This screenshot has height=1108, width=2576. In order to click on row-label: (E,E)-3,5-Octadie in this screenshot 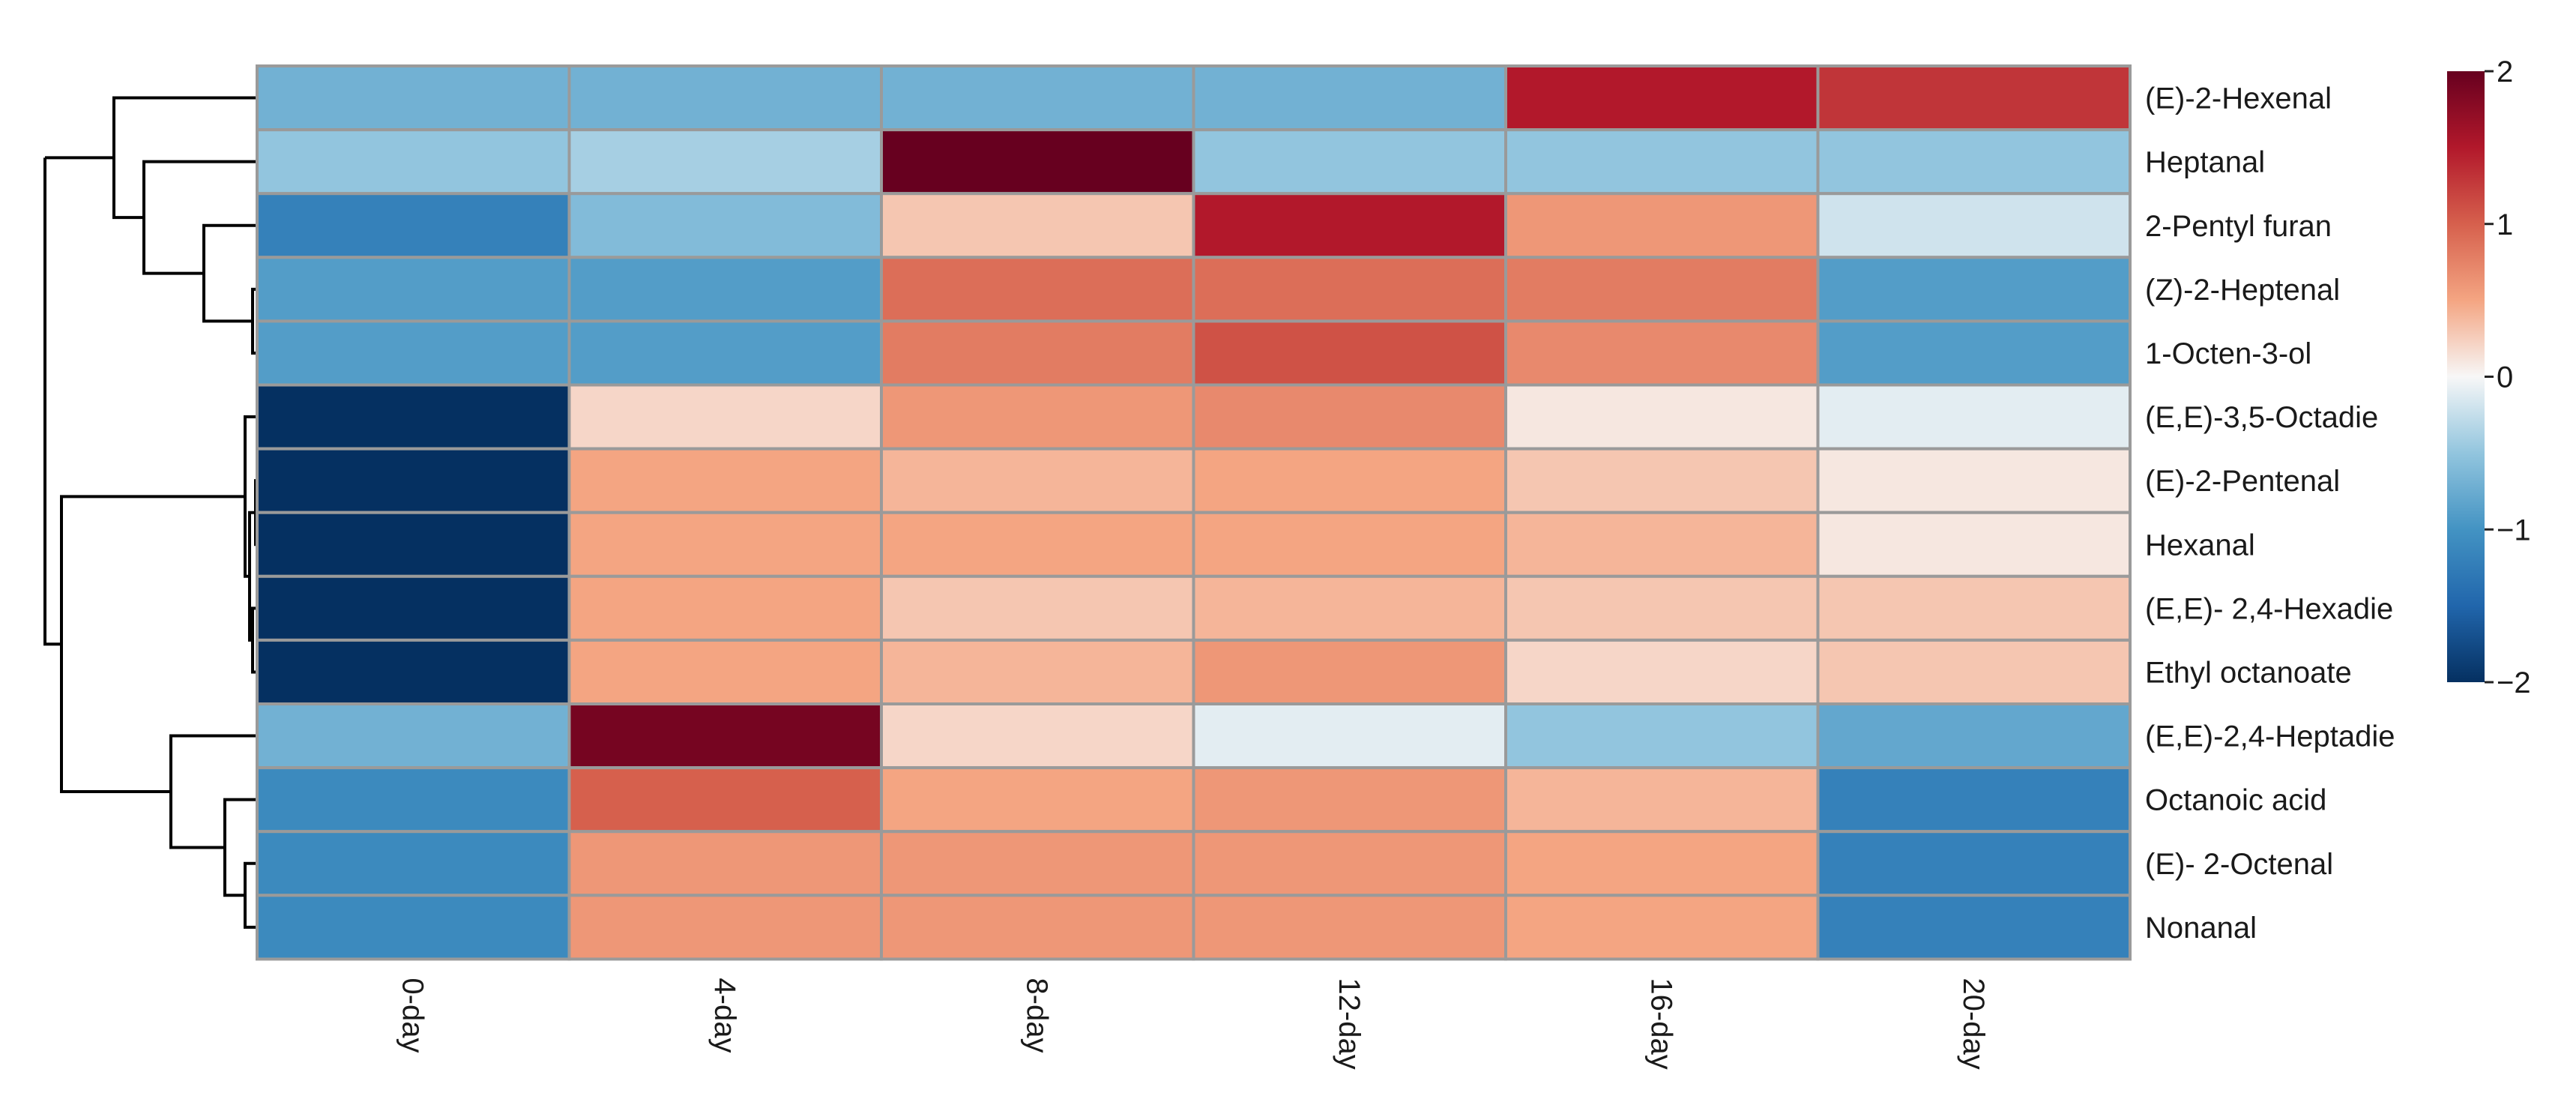, I will do `click(2261, 417)`.